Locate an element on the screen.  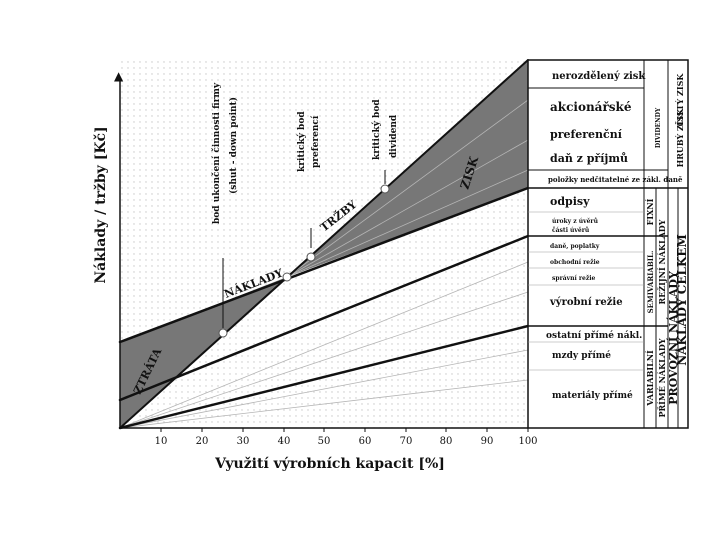
dividend-label-sub: dividend is located at coordinates (394, 136).